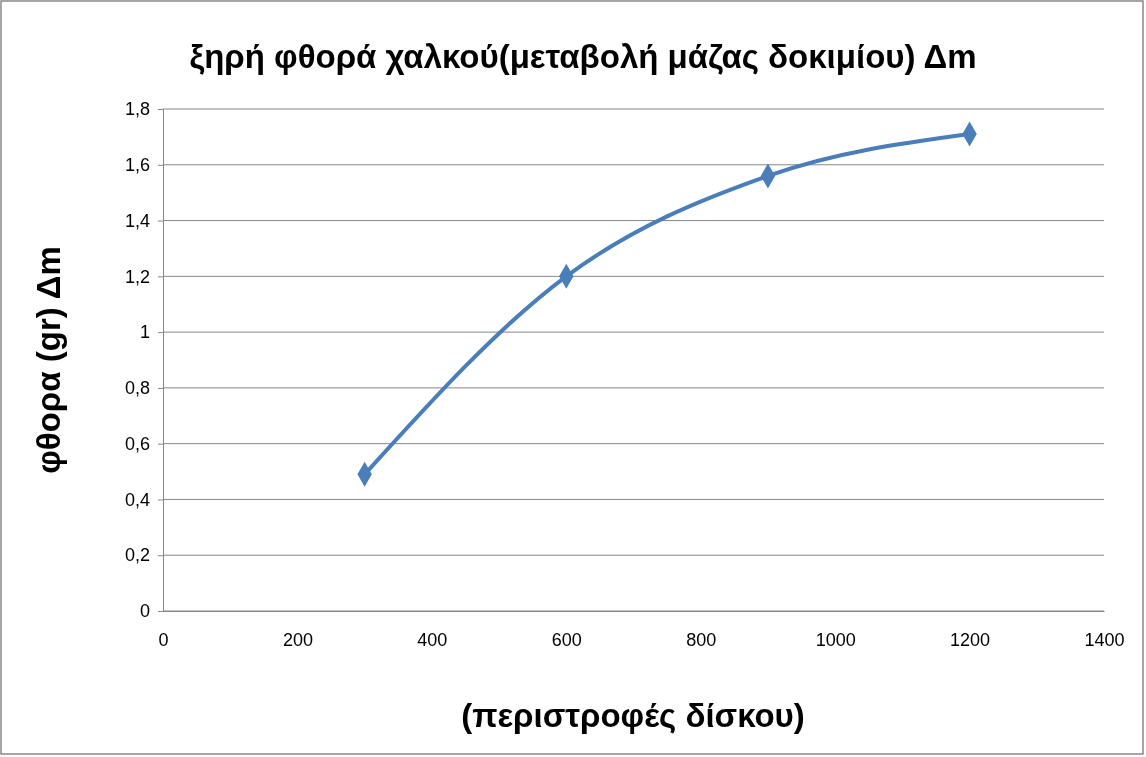 This screenshot has height=757, width=1146. I want to click on x-tick-label: 600, so click(566, 639).